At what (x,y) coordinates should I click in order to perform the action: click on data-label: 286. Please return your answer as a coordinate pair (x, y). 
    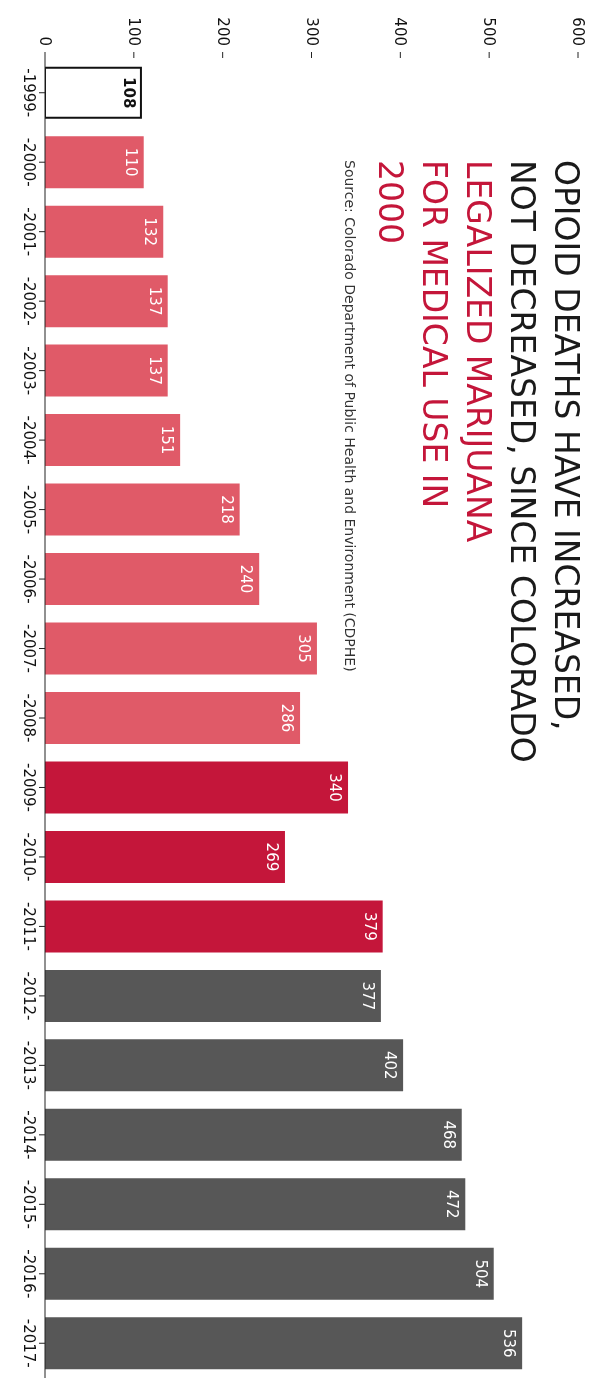
    Looking at the image, I should click on (287, 718).